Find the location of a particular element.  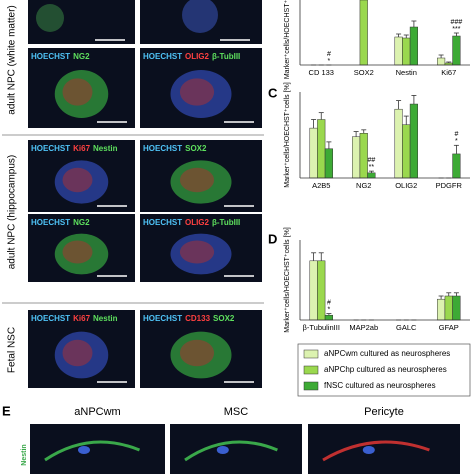

stain-label: HOECHST CD133 SOX2 is located at coordinates (189, 318).